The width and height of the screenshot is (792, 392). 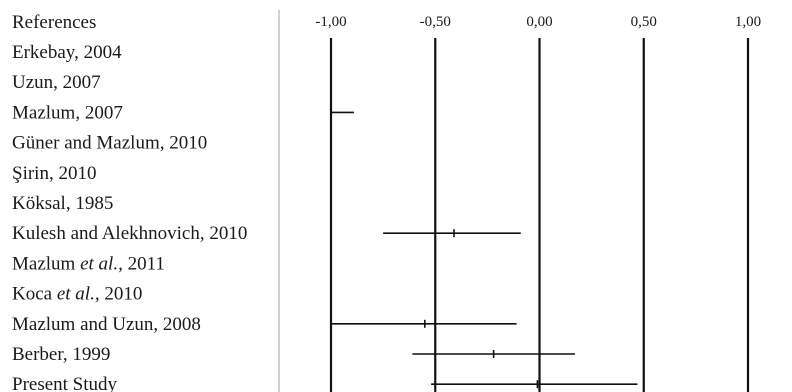 What do you see at coordinates (435, 22) in the screenshot?
I see `x-tick-label: -0,50` at bounding box center [435, 22].